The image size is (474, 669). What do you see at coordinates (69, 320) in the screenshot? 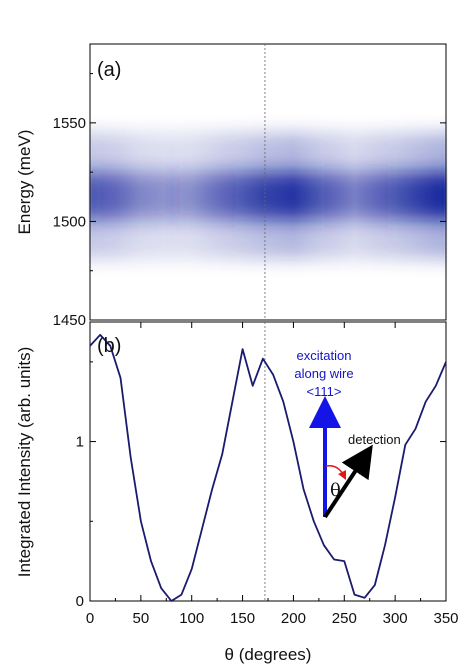
I see `panel-a-ytick-label: 1450` at bounding box center [69, 320].